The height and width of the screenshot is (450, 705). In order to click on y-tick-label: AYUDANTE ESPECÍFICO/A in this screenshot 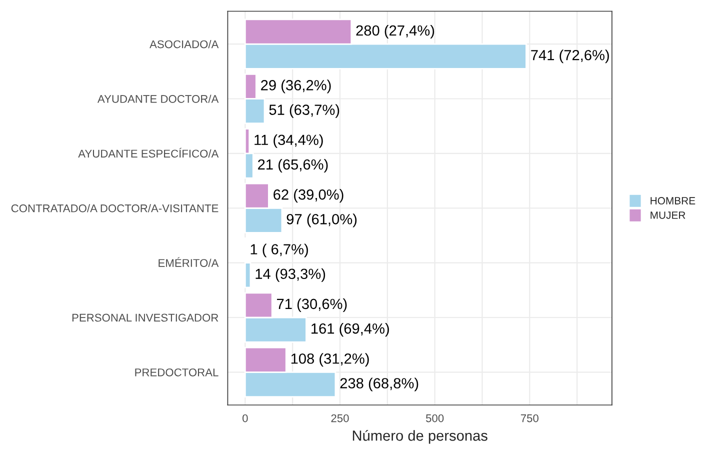, I will do `click(148, 153)`.